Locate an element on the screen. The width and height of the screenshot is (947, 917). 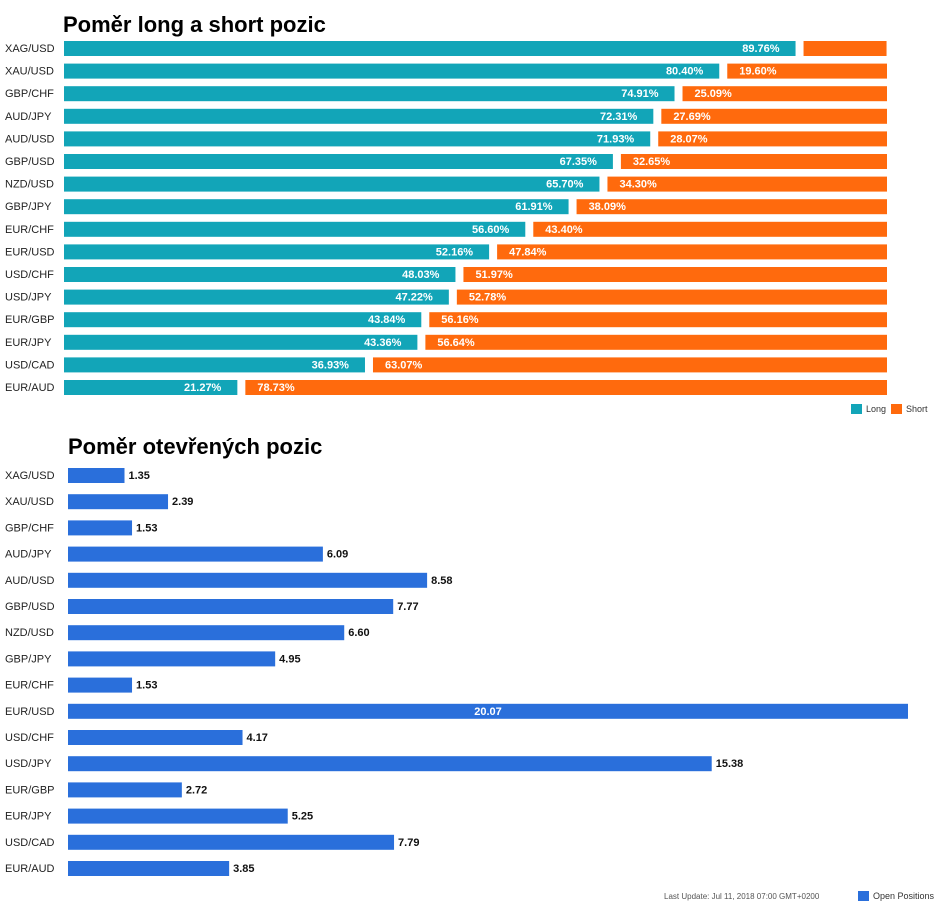
chart1-short-value-label-usd-cad: 63.07% is located at coordinates (404, 365).